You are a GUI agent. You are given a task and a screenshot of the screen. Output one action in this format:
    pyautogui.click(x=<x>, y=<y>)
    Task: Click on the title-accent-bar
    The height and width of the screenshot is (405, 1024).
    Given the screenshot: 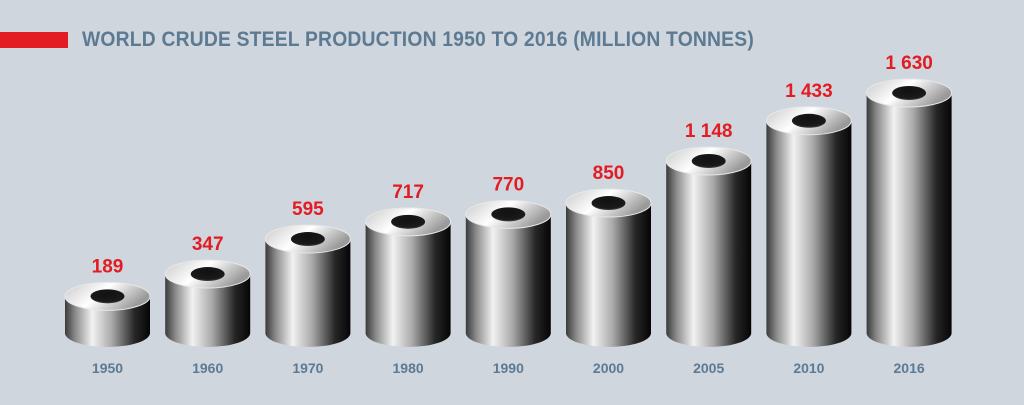 What is the action you would take?
    pyautogui.click(x=34, y=40)
    